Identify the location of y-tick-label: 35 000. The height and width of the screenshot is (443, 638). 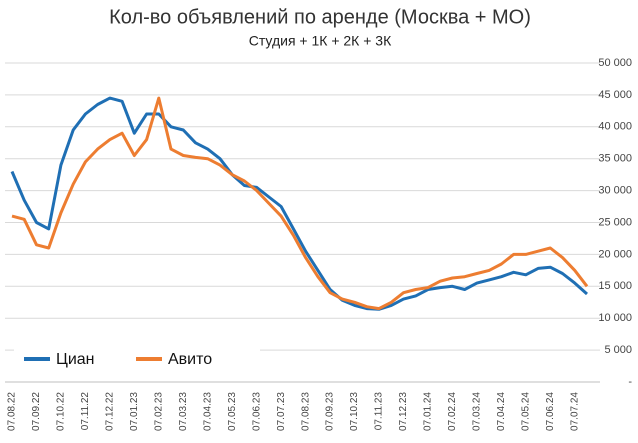
(615, 159).